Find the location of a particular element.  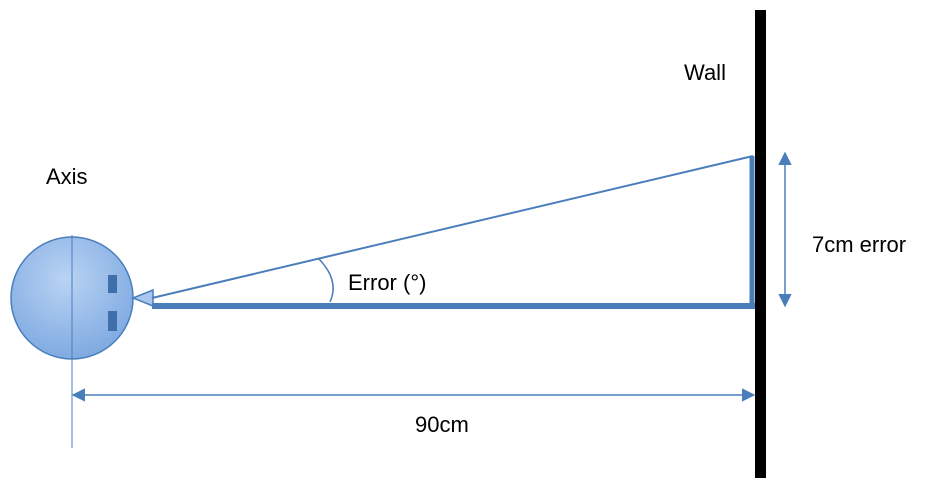

distance-label: 90cm is located at coordinates (442, 424).